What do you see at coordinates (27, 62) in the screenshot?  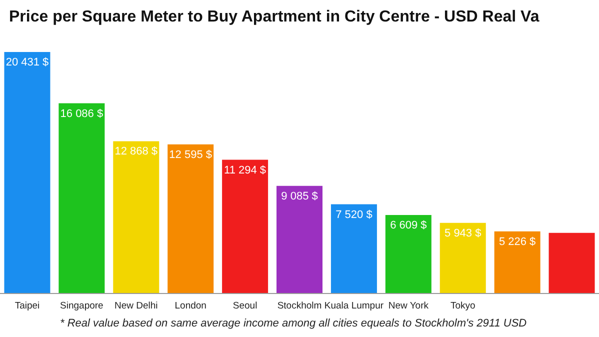 I see `data-label: 20 431 $` at bounding box center [27, 62].